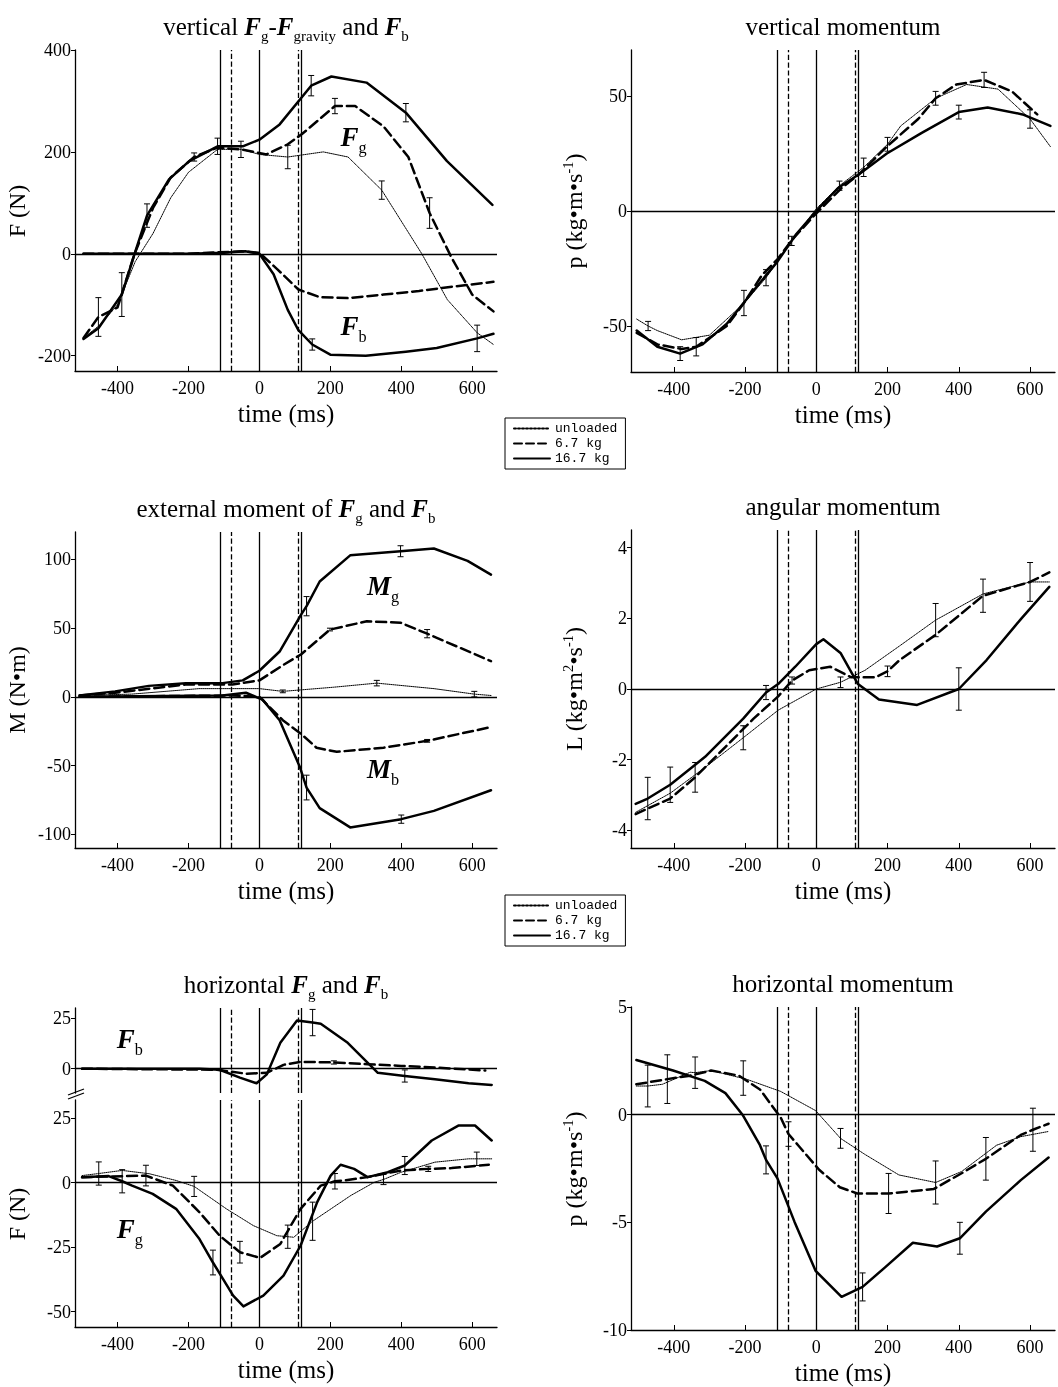 This screenshot has height=1387, width=1058. What do you see at coordinates (622, 1007) in the screenshot?
I see `y-tick-label: 5` at bounding box center [622, 1007].